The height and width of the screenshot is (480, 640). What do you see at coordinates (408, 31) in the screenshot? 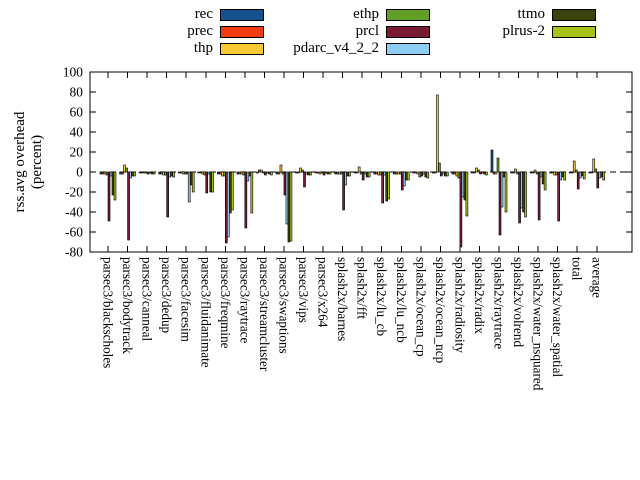
I see `legend-swatch-prcl` at bounding box center [408, 31].